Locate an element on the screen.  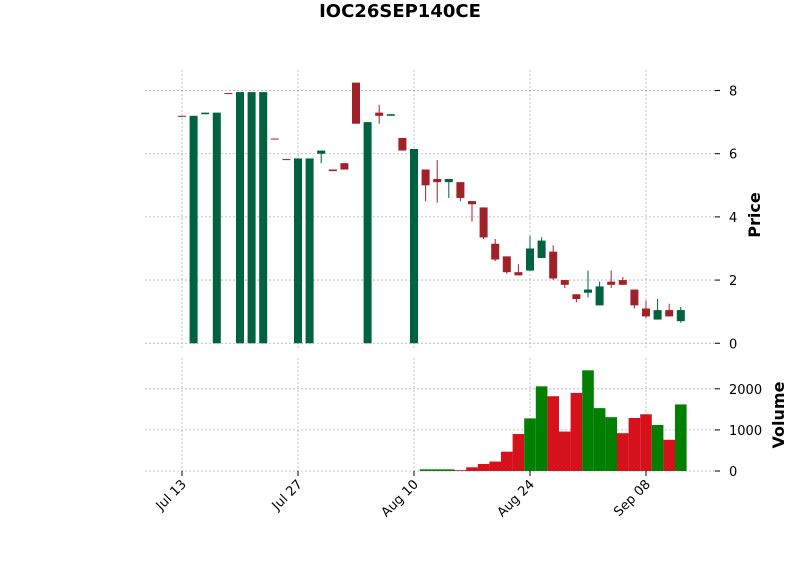
x-tick-label: Jul 27 is located at coordinates (287, 495).